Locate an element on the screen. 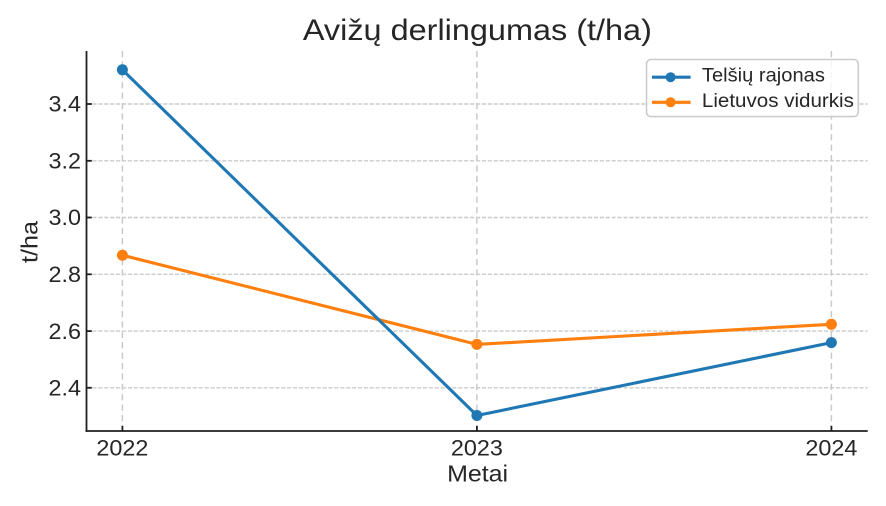  svg-text: 2.4 is located at coordinates (65, 388).